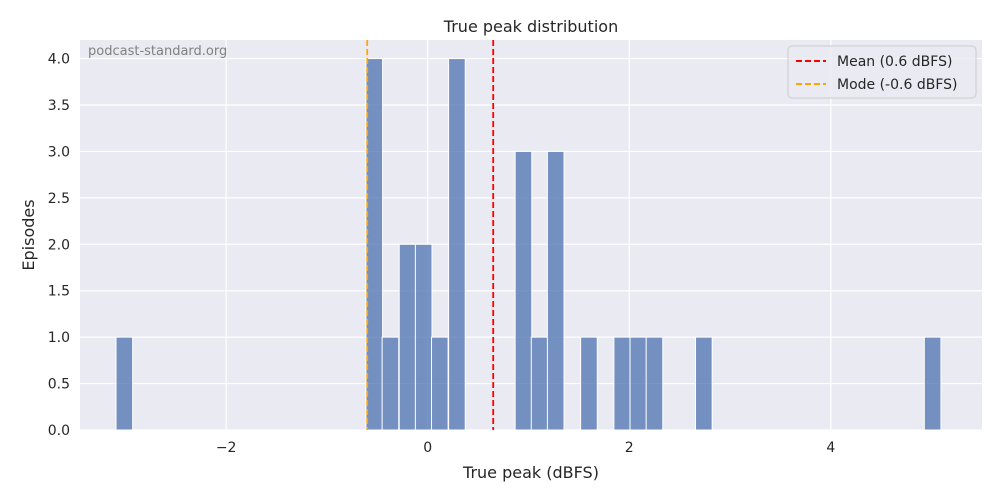 The image size is (1000, 500). Describe the element at coordinates (59, 385) in the screenshot. I see `y-tick-label: 0.5` at that location.